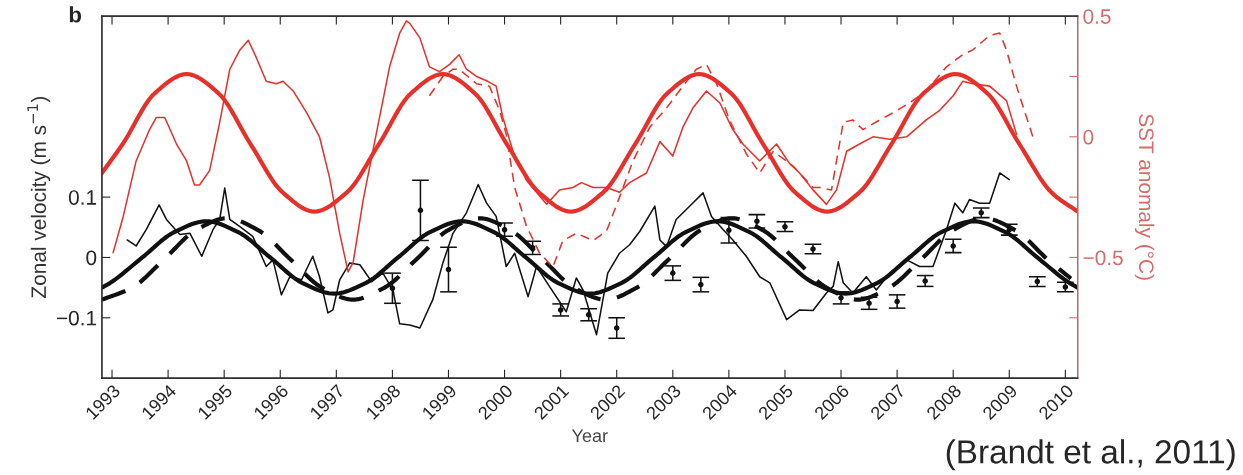 The width and height of the screenshot is (1243, 475). Describe the element at coordinates (1144, 197) in the screenshot. I see `y2-axis-title: SST anomaly (°C)` at that location.